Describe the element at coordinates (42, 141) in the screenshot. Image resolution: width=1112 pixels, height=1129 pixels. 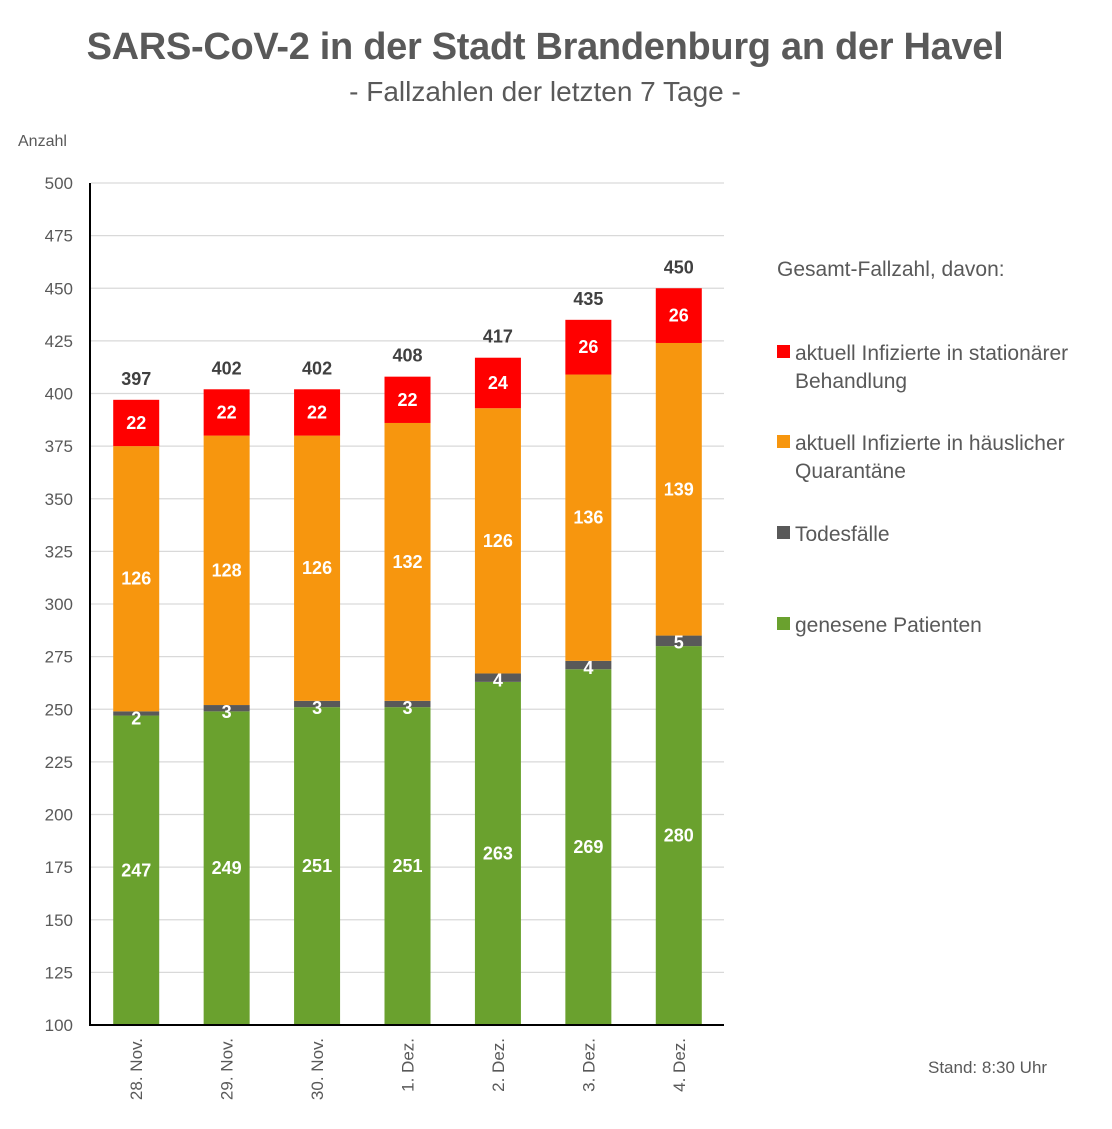
I see `y-axis-label: Anzahl` at that location.